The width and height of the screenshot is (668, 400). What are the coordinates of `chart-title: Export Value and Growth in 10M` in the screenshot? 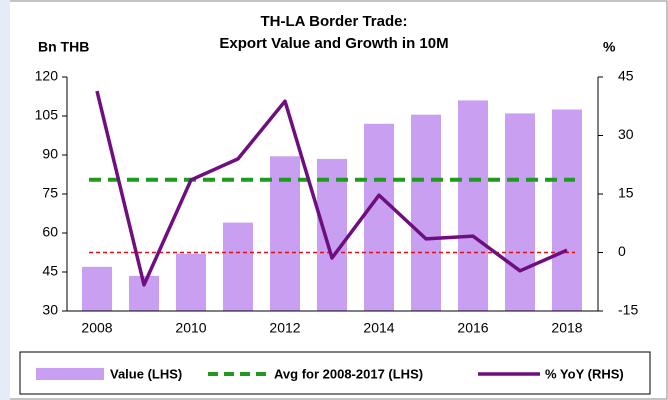 It's located at (333, 43).